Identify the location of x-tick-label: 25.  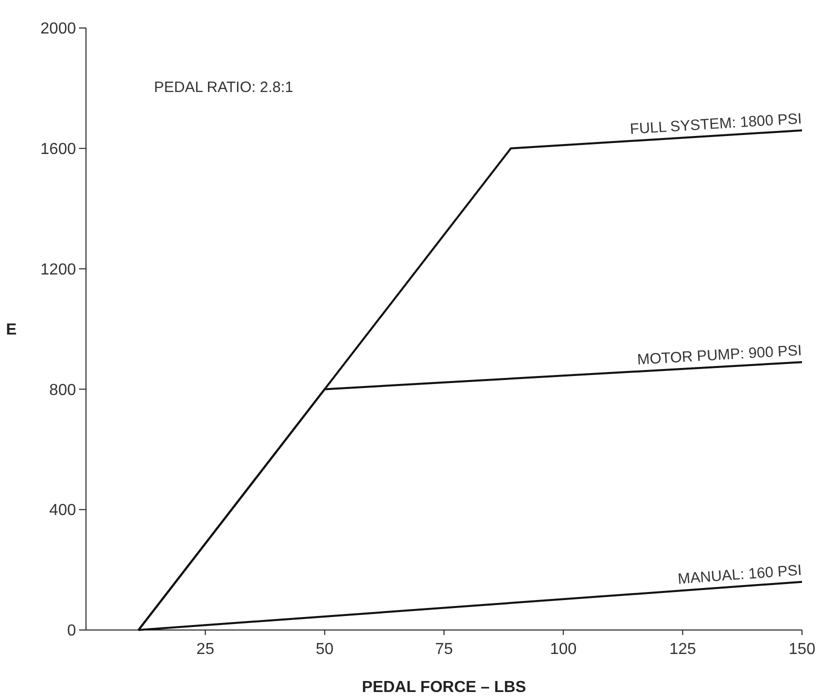
(205, 649).